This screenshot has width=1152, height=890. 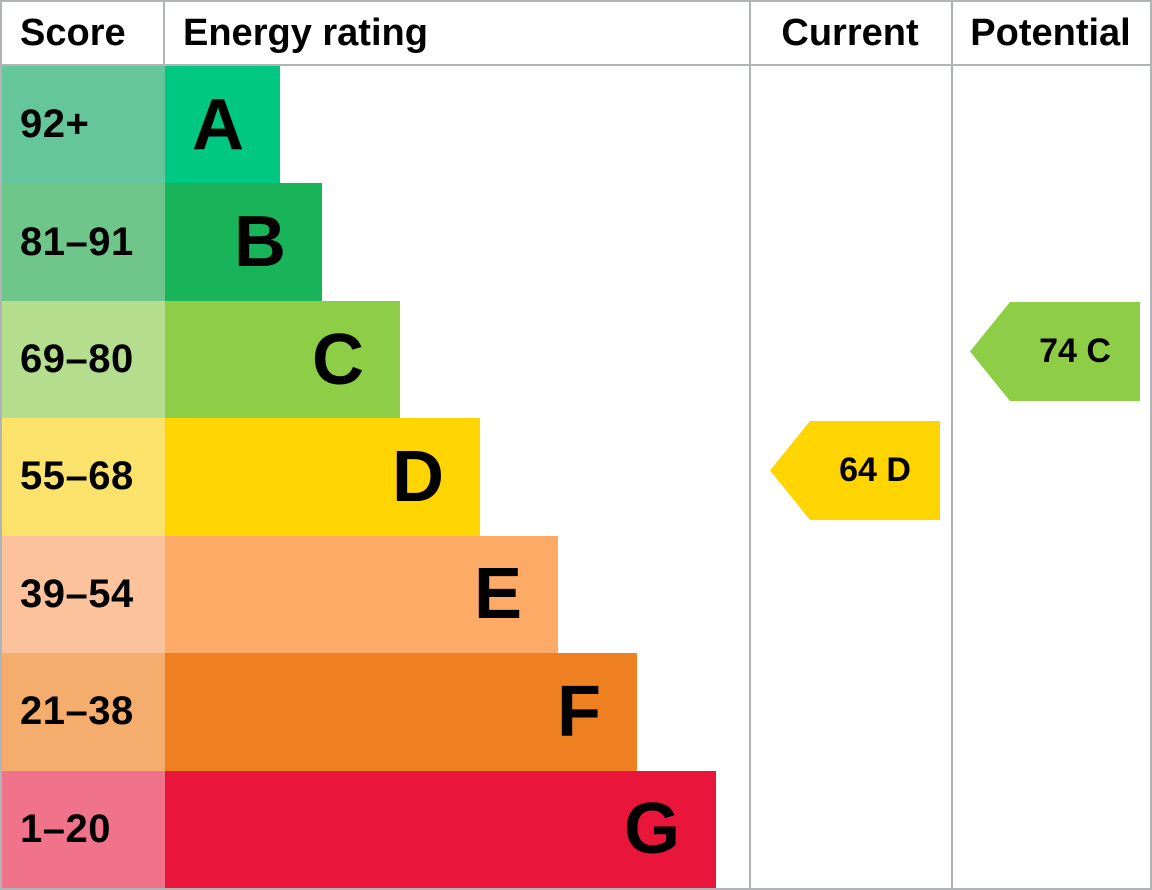 I want to click on score-range-label: 92+, so click(x=83, y=125).